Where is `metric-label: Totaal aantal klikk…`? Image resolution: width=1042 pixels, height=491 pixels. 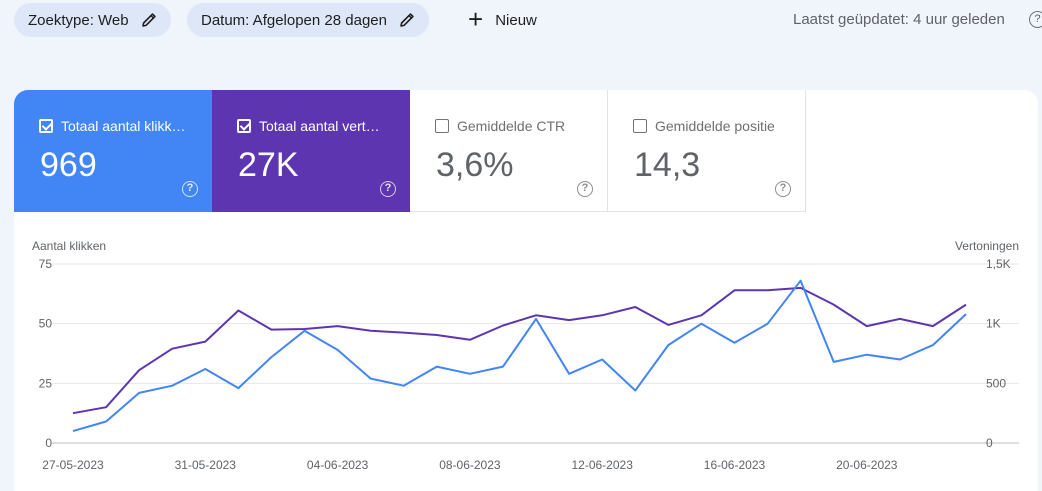
metric-label: Totaal aantal klikk… is located at coordinates (123, 126).